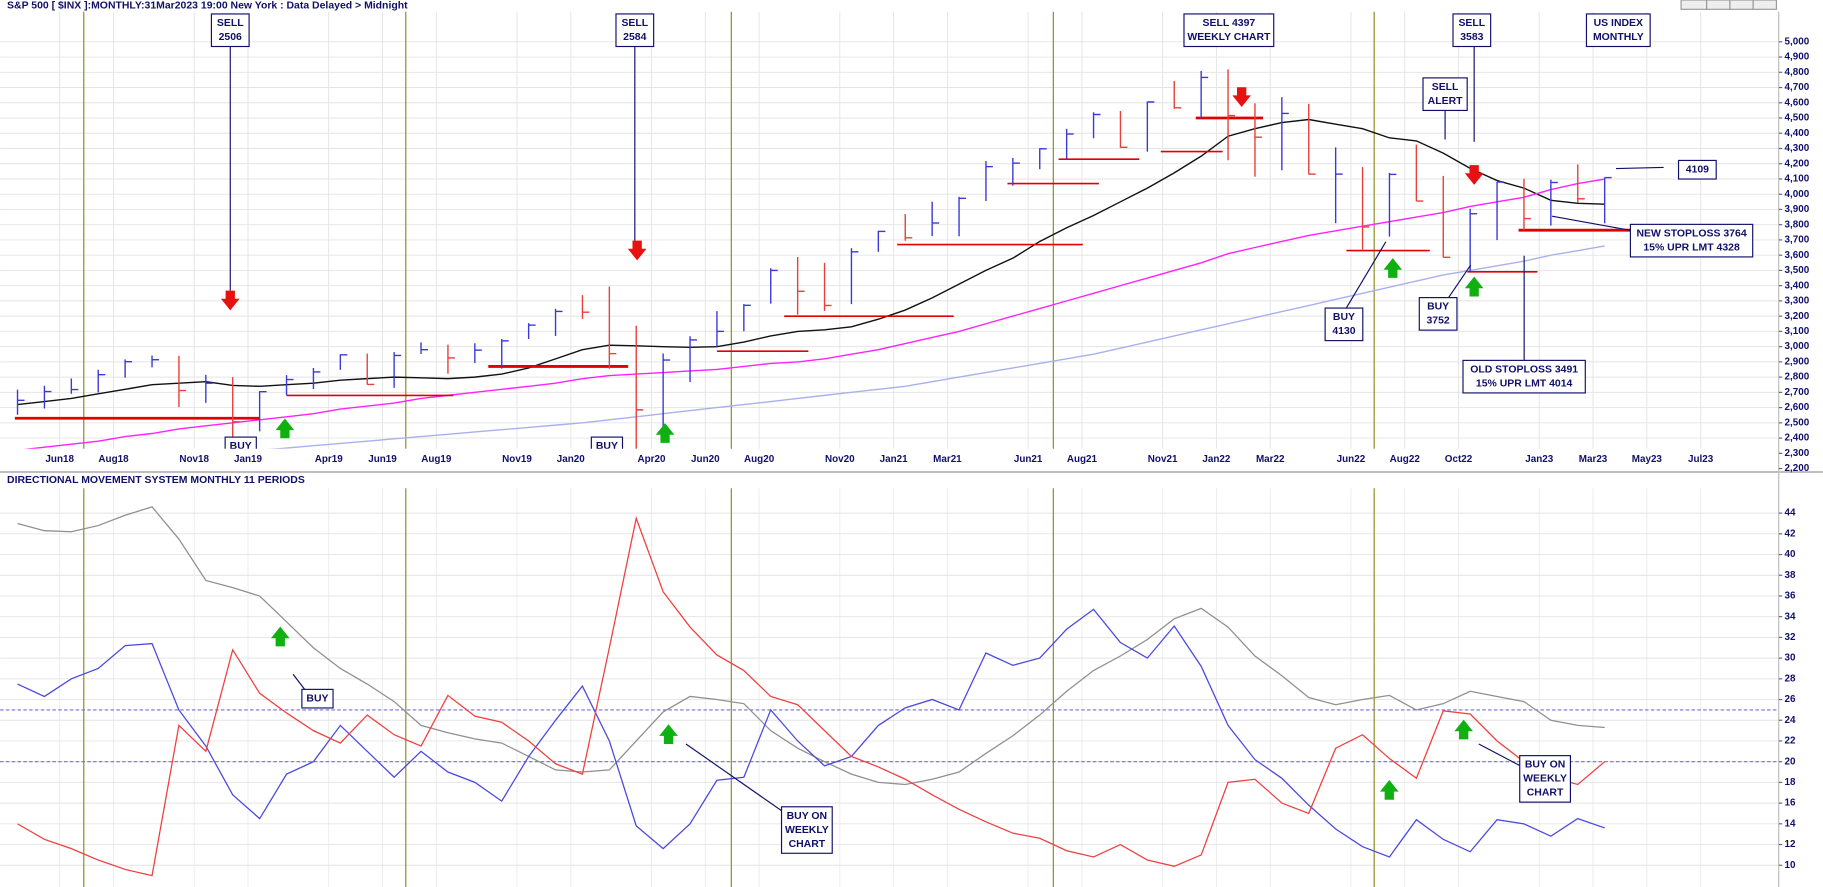  What do you see at coordinates (1524, 383) in the screenshot?
I see `annotation-text: 15% UPR LMT 4014` at bounding box center [1524, 383].